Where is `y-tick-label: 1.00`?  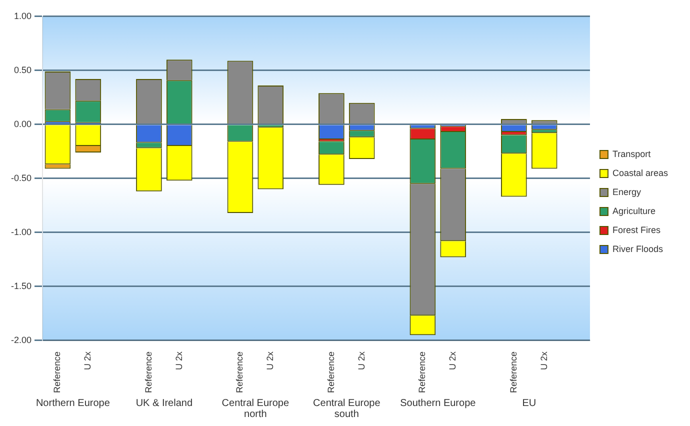
y-tick-label: 1.00 is located at coordinates (23, 15).